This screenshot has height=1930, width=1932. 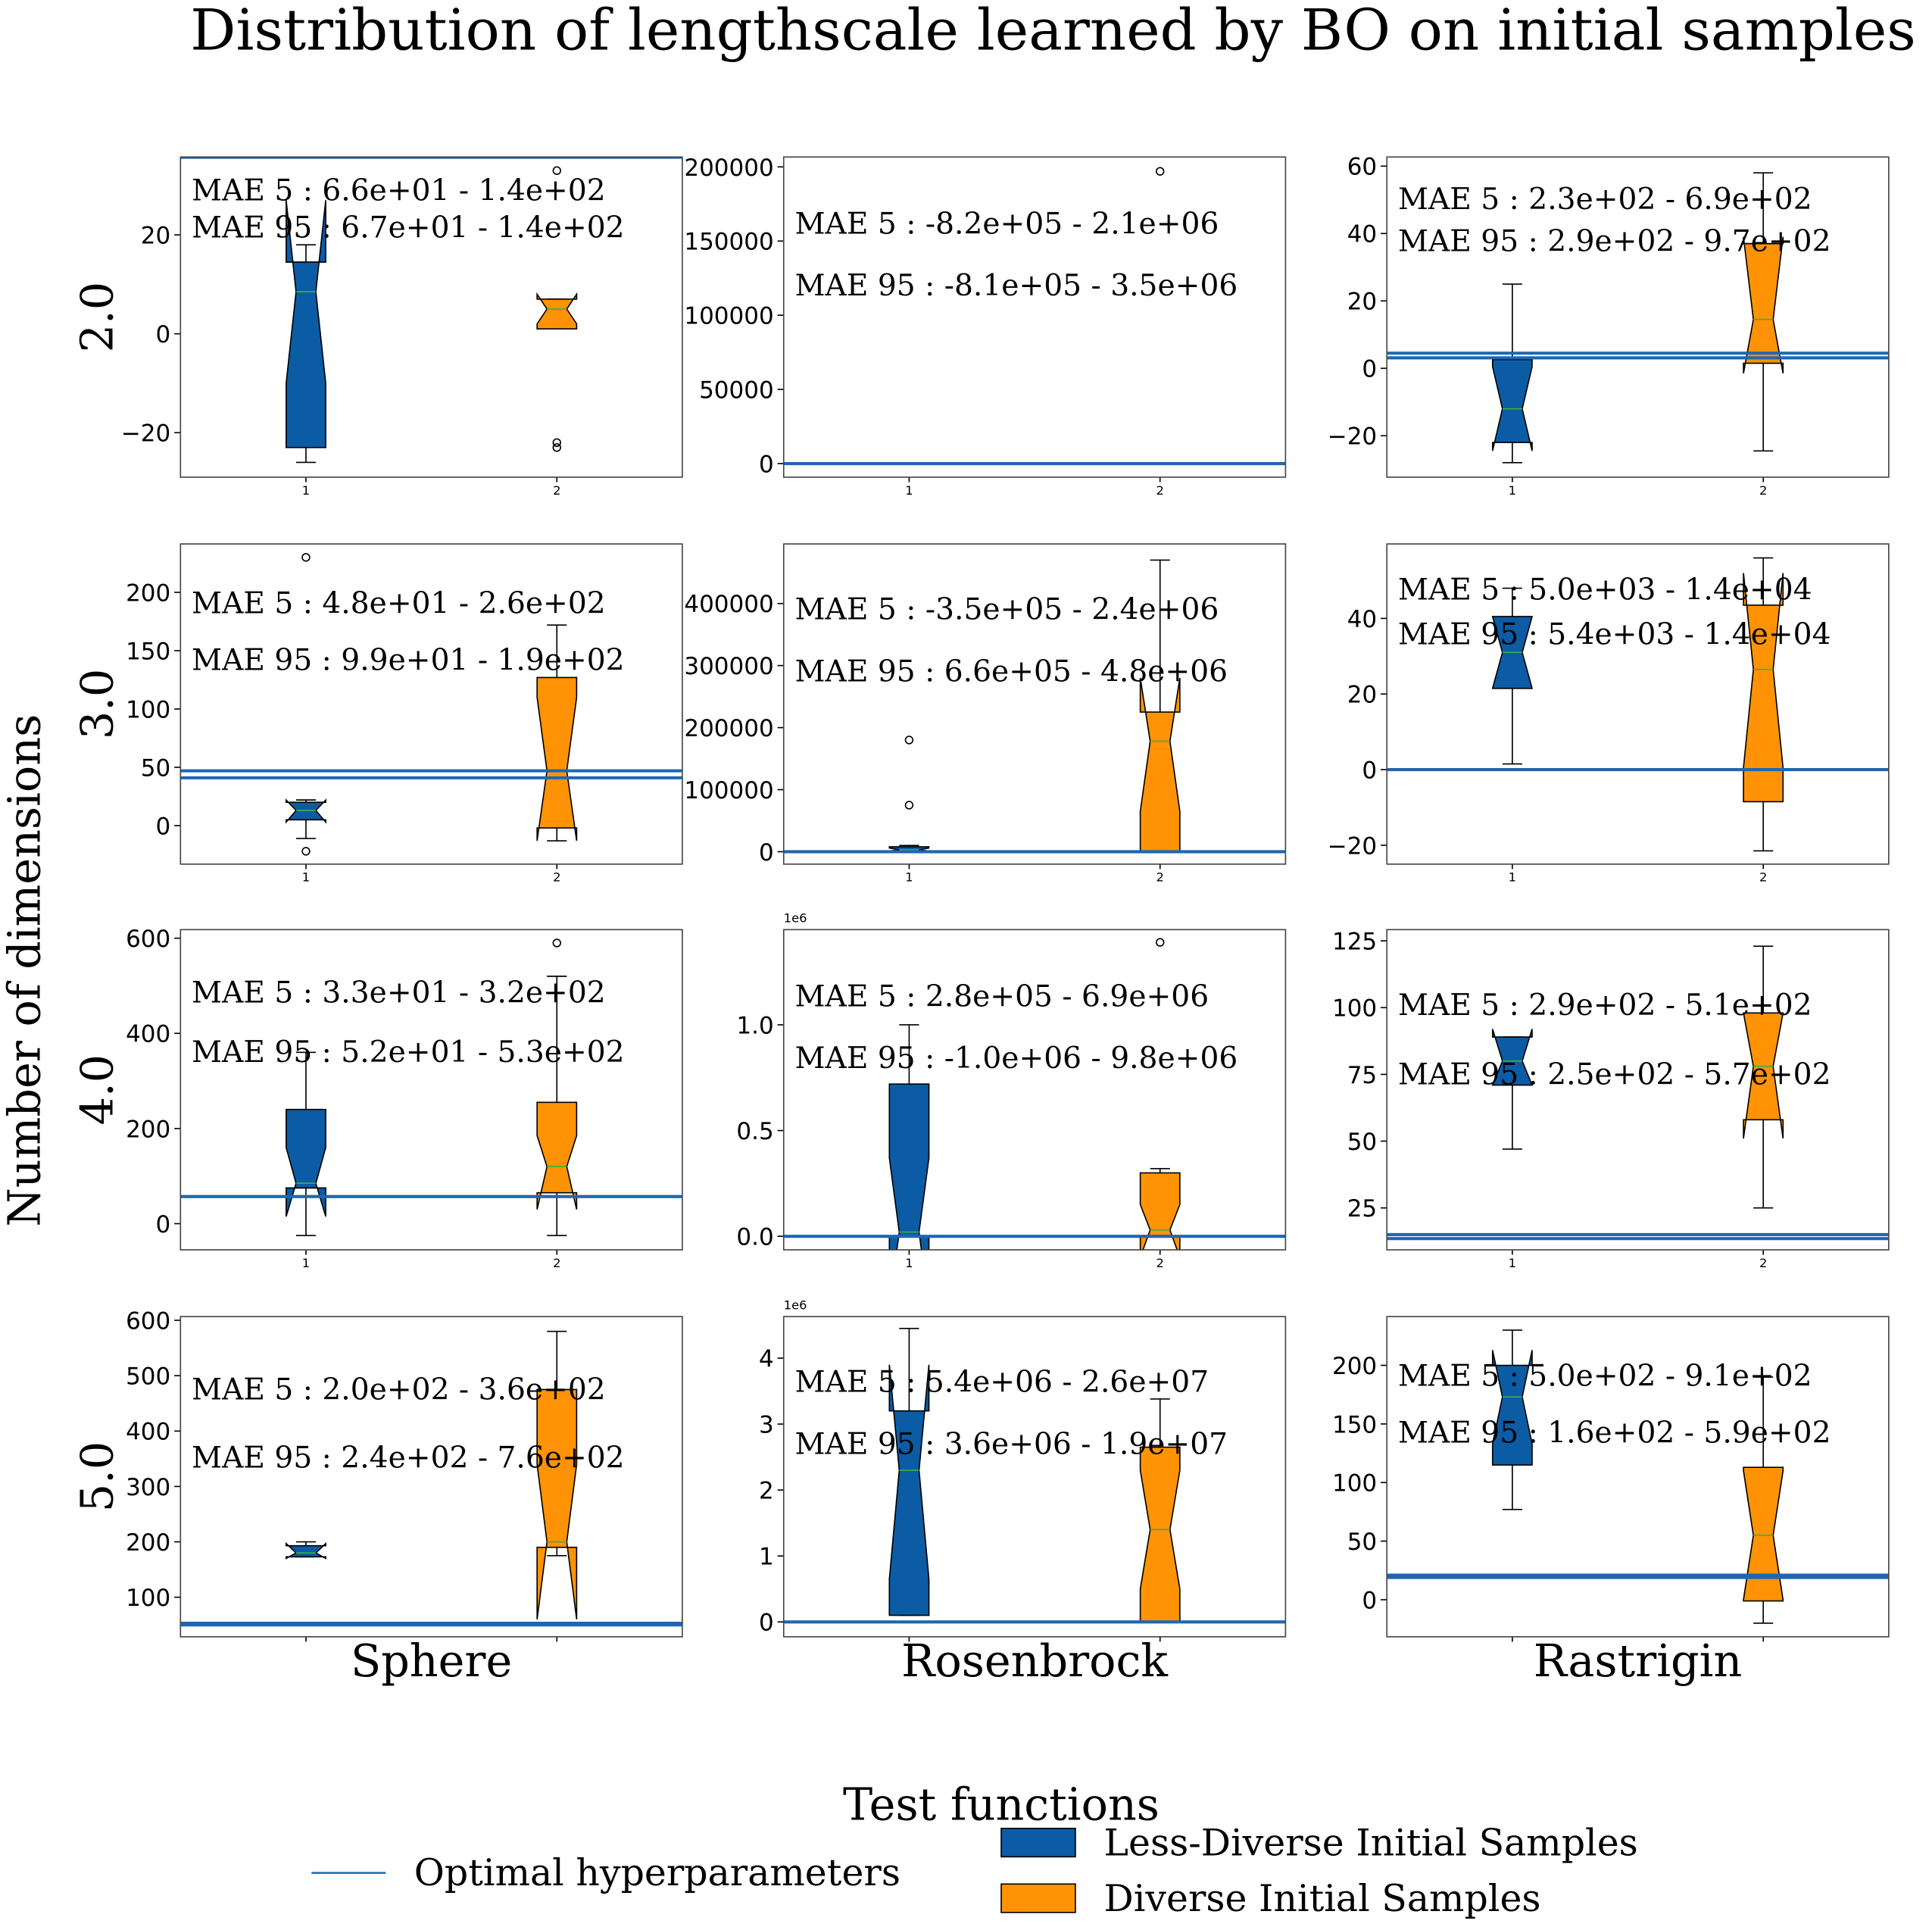 I want to click on row-label: 5.0, so click(x=97, y=1476).